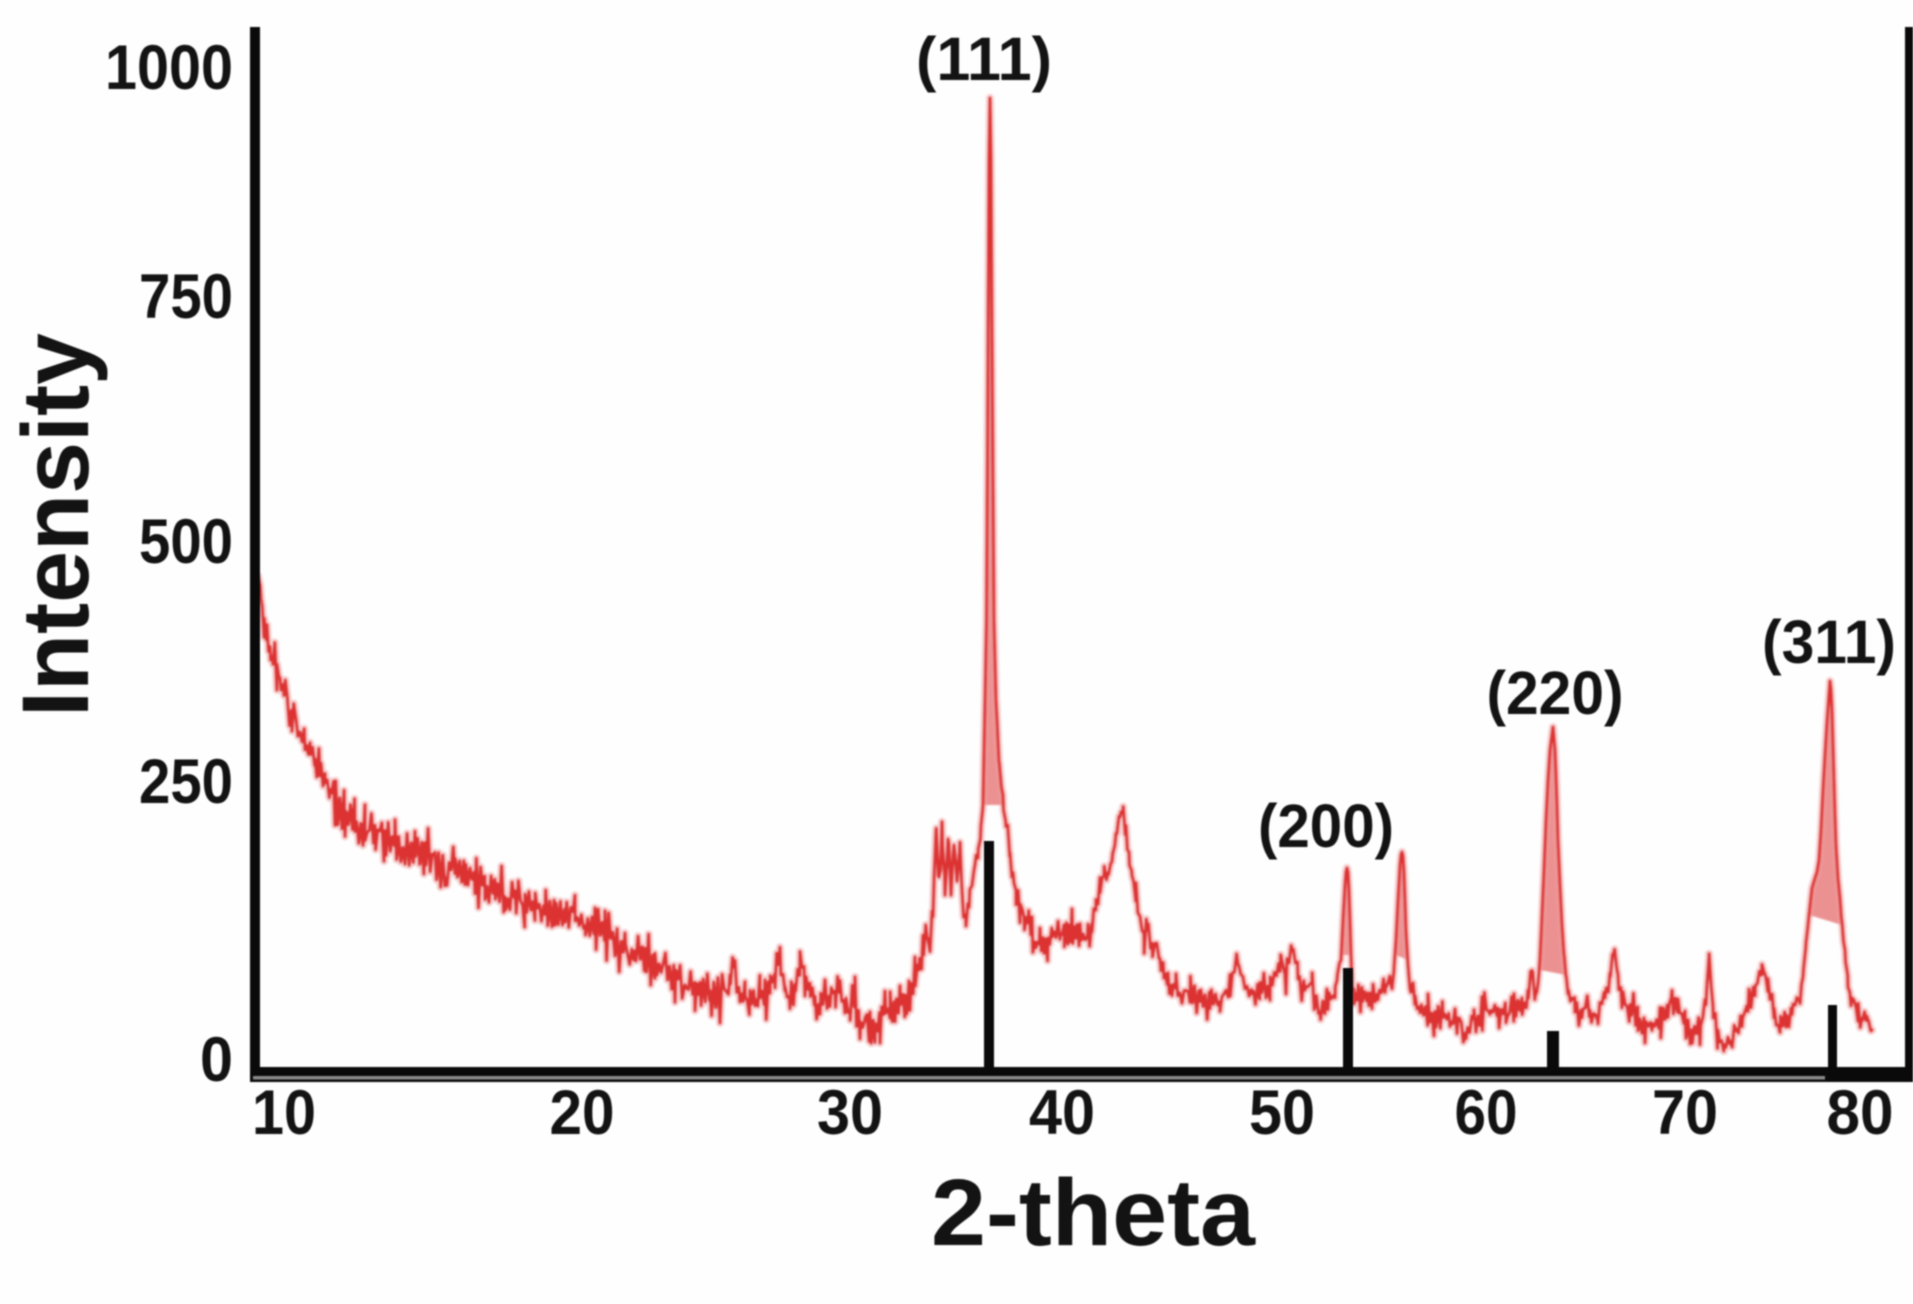 This screenshot has width=1913, height=1304. What do you see at coordinates (984, 59) in the screenshot?
I see `svg-text: (111)` at bounding box center [984, 59].